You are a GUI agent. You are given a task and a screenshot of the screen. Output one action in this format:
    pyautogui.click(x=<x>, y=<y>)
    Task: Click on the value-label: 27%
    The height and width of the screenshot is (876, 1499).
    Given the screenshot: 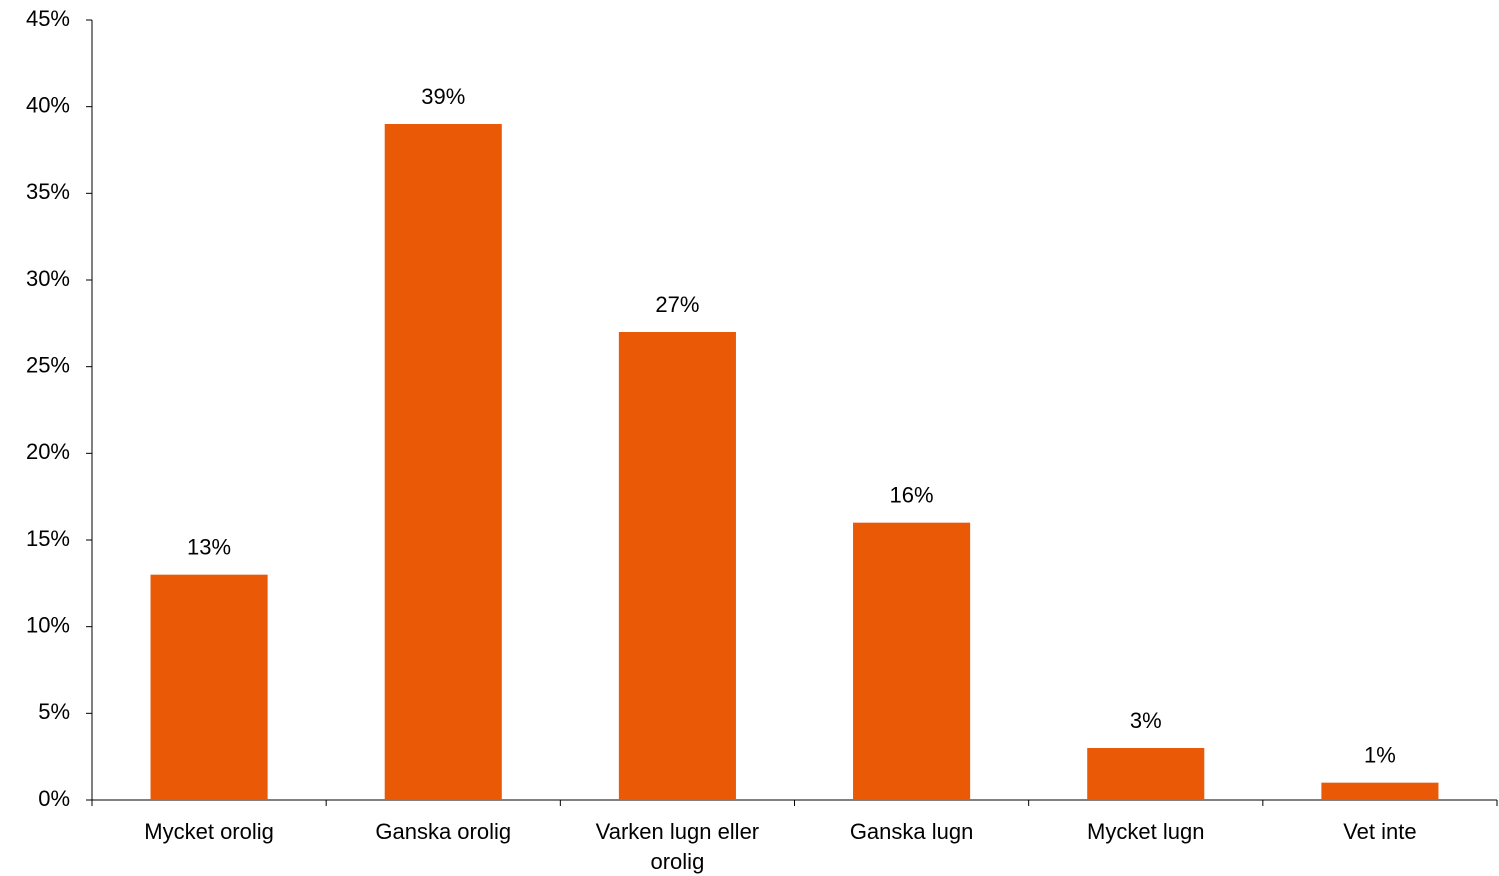 What is the action you would take?
    pyautogui.click(x=677, y=304)
    